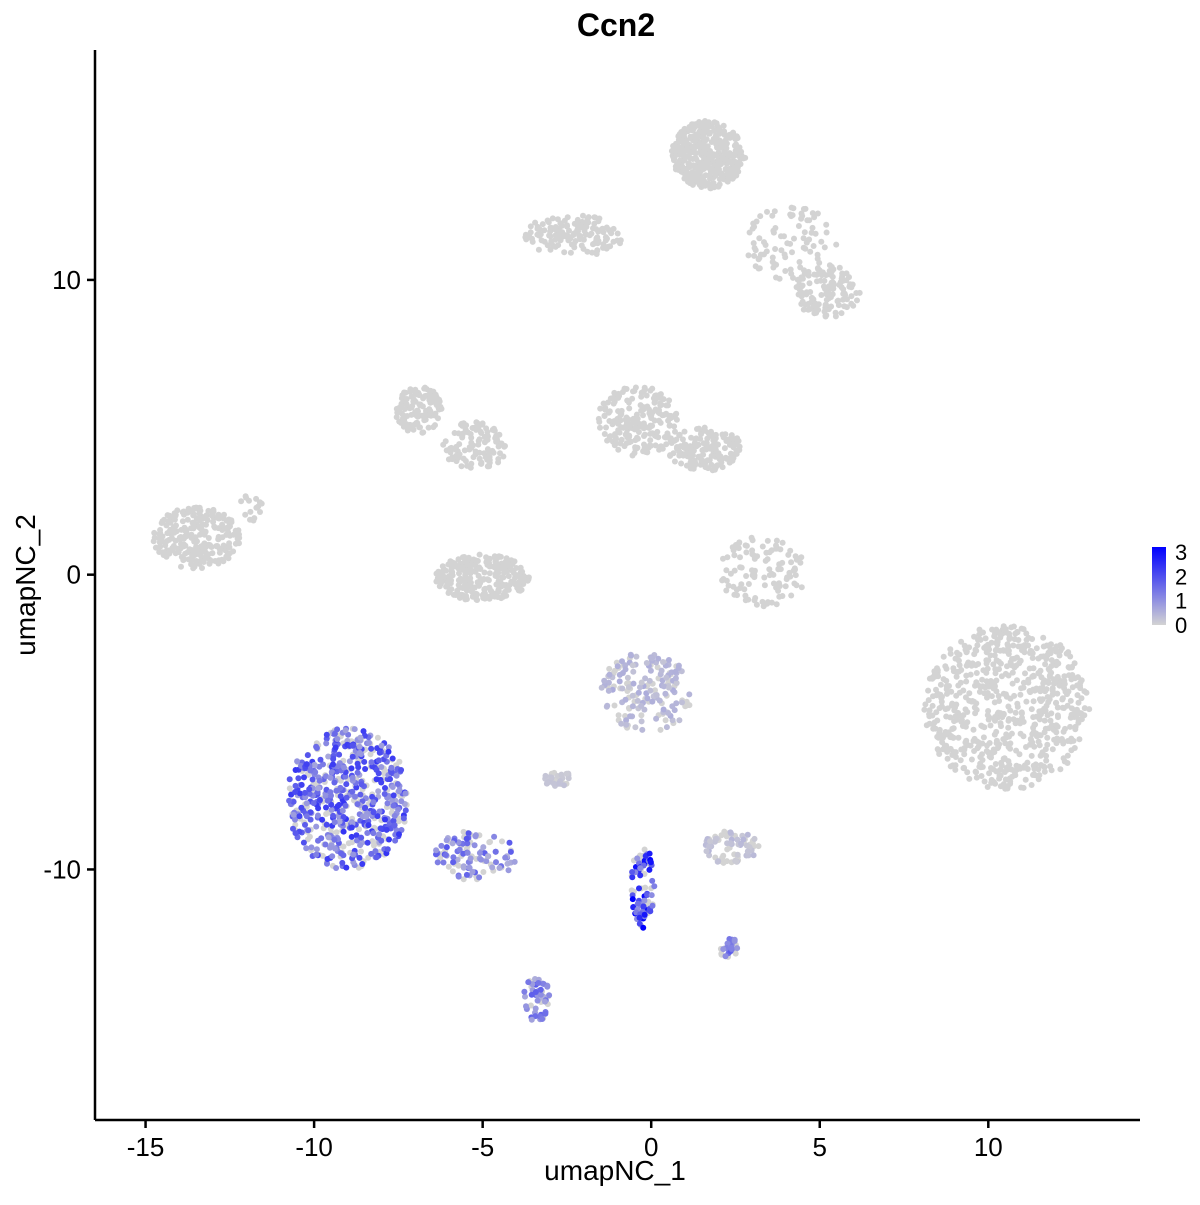 The height and width of the screenshot is (1205, 1200). What do you see at coordinates (616, 25) in the screenshot?
I see `chart-title: Ccn2` at bounding box center [616, 25].